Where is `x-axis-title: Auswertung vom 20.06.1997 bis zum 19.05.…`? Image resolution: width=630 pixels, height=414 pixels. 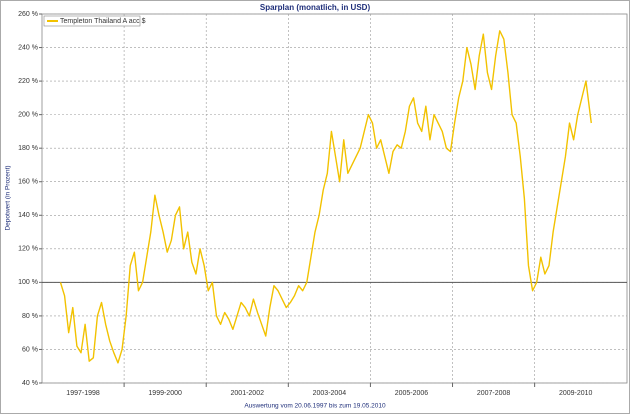 x-axis-title: Auswertung vom 20.06.1997 bis zum 19.05.… is located at coordinates (315, 406).